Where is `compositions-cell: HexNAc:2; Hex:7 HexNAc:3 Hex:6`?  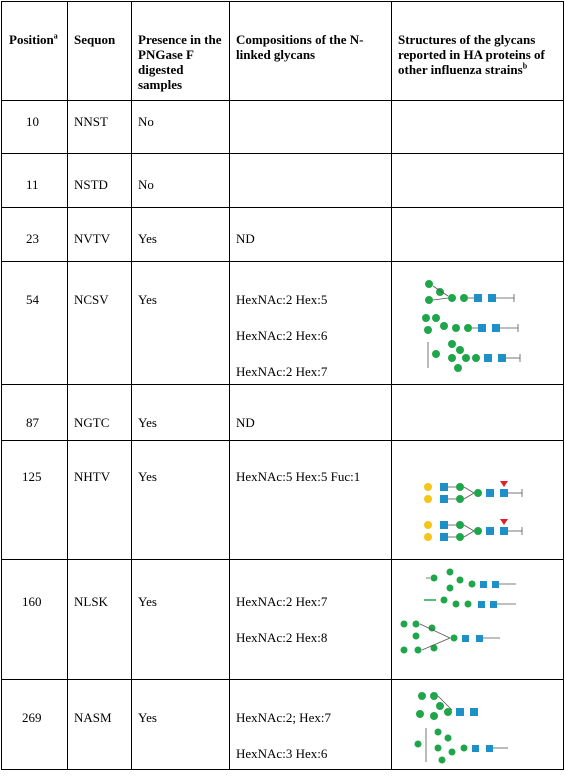
compositions-cell: HexNAc:2; Hex:7 HexNAc:3 Hex:6 is located at coordinates (310, 724).